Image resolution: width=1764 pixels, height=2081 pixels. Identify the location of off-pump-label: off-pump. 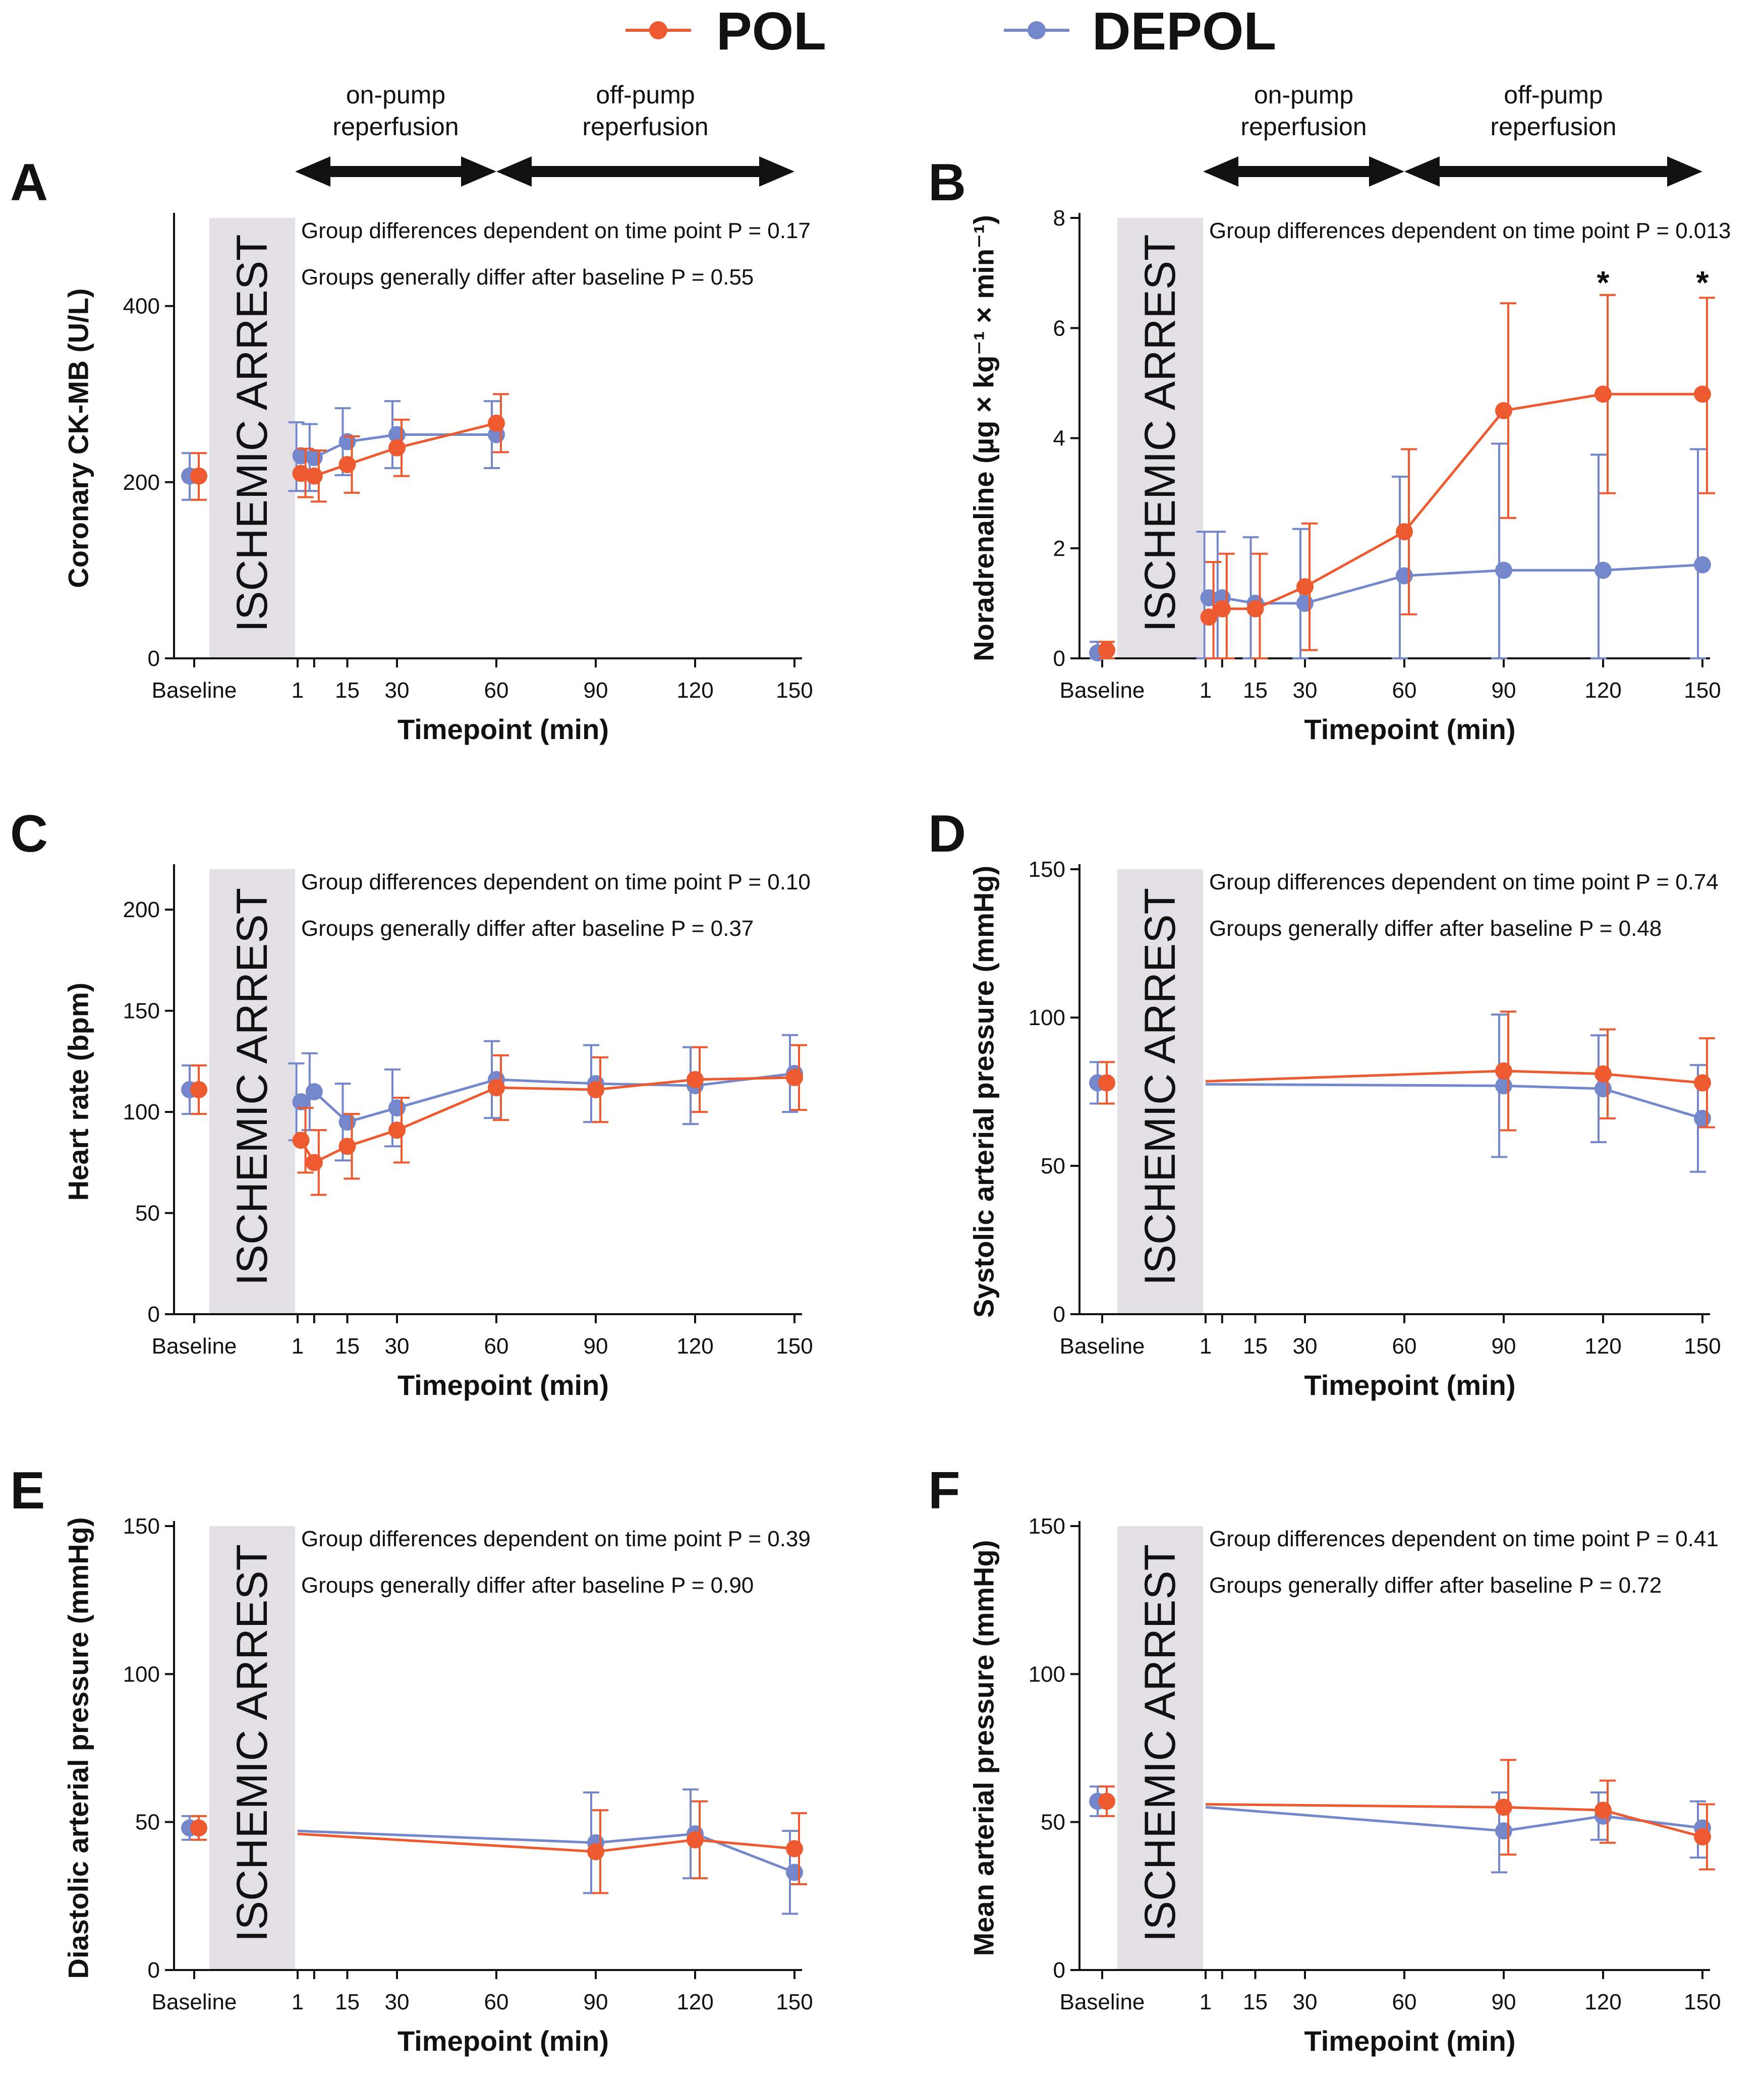
(1553, 95).